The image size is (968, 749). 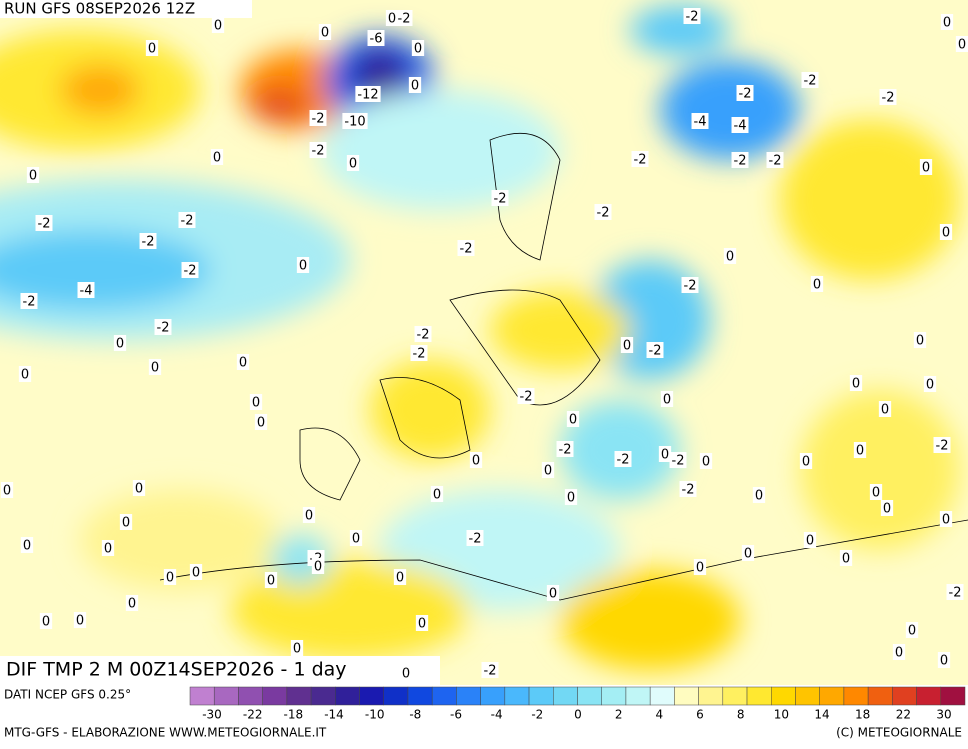 I want to click on run-box, so click(x=126, y=9).